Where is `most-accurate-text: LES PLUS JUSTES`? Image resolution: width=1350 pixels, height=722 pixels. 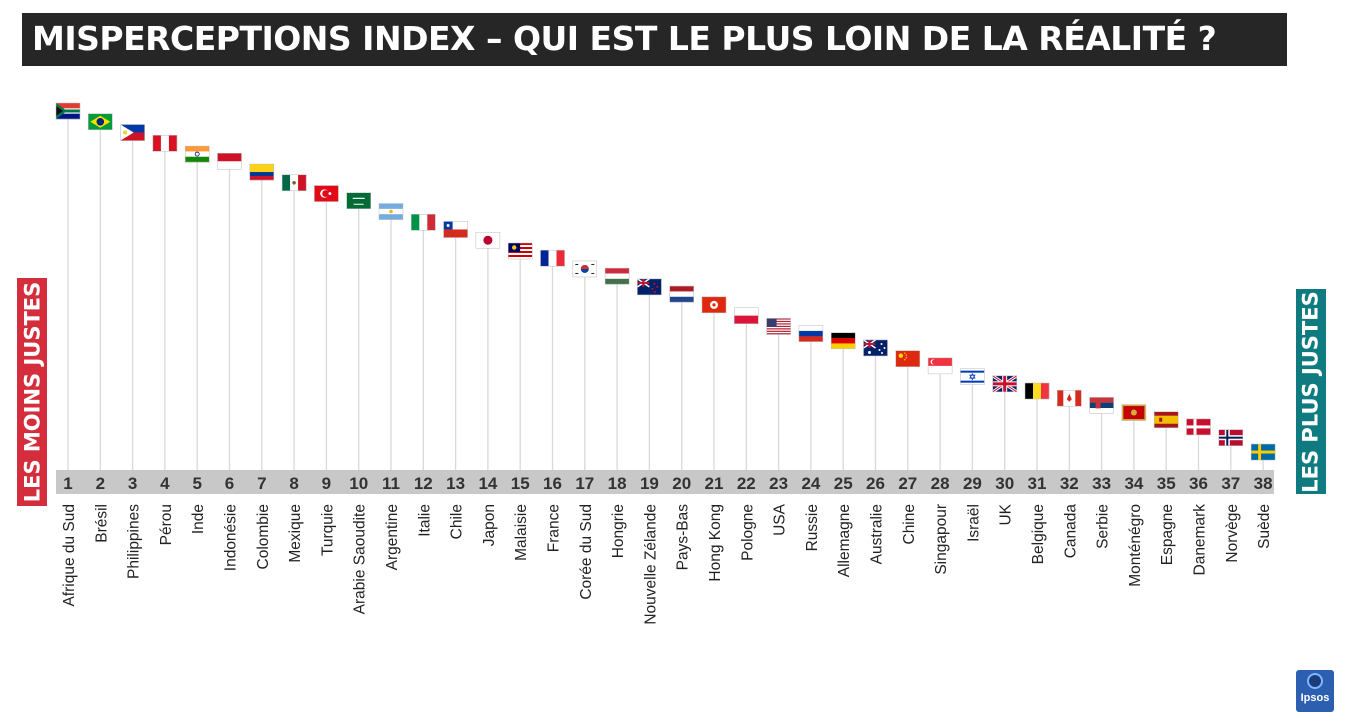
most-accurate-text: LES PLUS JUSTES is located at coordinates (1311, 391).